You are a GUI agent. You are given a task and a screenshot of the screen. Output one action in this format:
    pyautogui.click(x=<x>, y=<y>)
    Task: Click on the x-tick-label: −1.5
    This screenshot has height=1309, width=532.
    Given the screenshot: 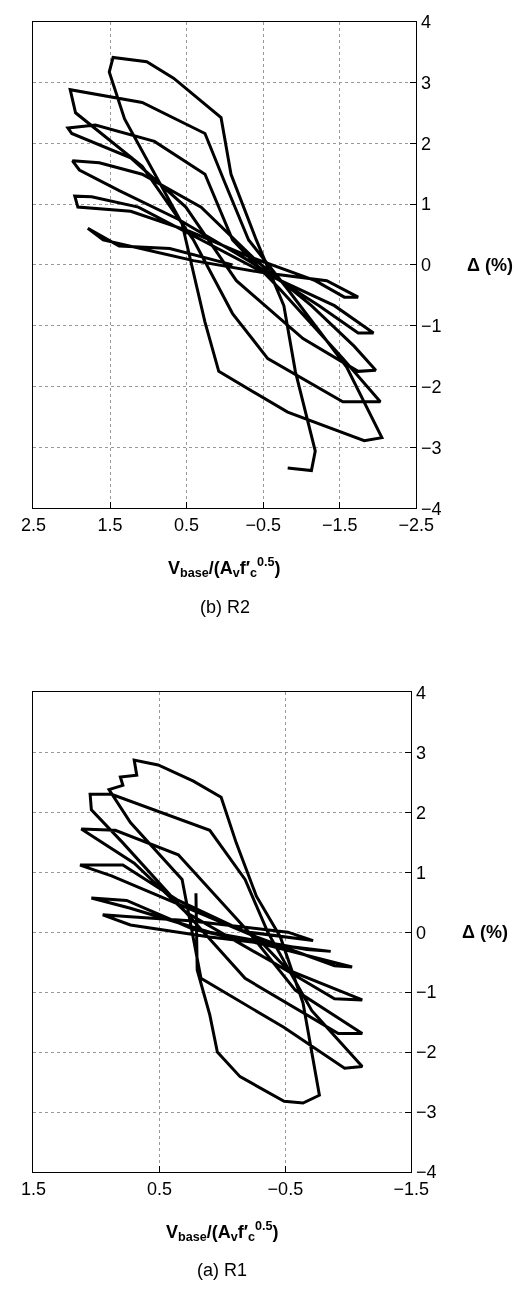 What is the action you would take?
    pyautogui.click(x=339, y=524)
    